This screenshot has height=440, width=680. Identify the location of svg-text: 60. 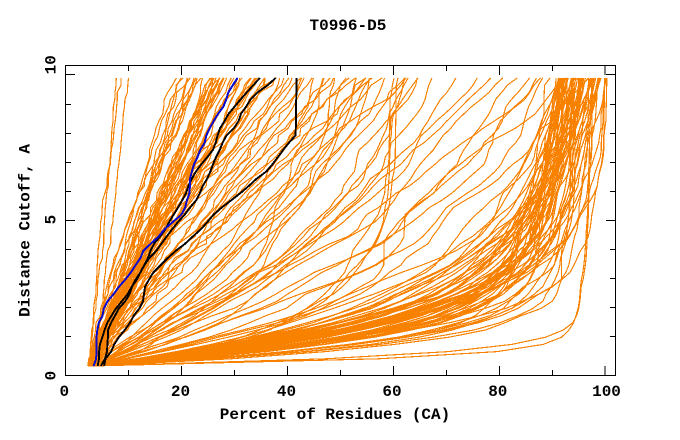
(391, 392).